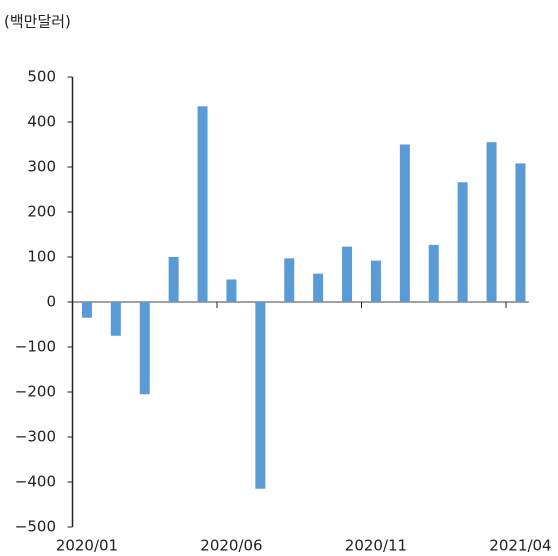 The image size is (558, 556). What do you see at coordinates (87, 546) in the screenshot?
I see `x-tick-label: 2020/01` at bounding box center [87, 546].